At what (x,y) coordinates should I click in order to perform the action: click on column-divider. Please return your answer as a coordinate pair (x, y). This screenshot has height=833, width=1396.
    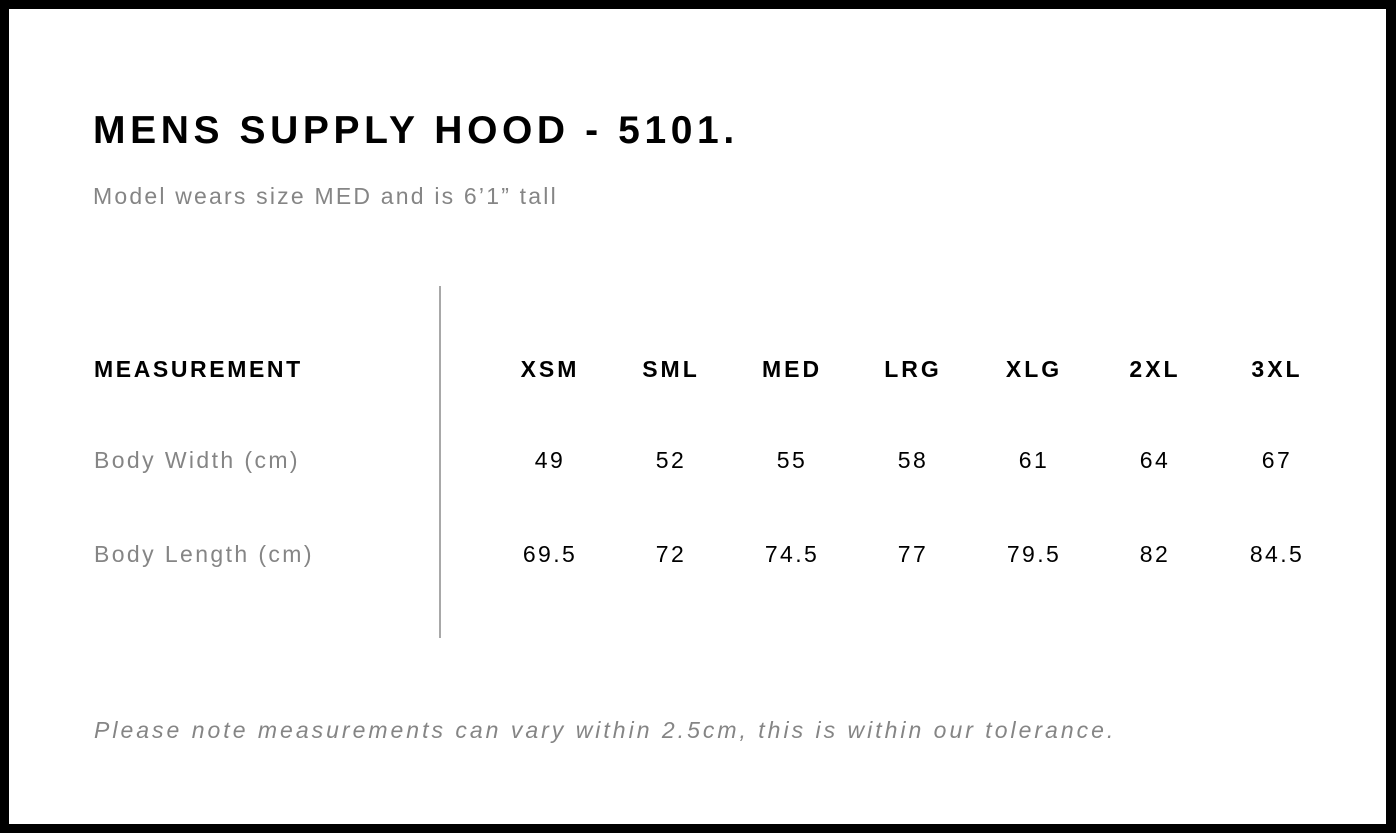
    Looking at the image, I should click on (440, 462).